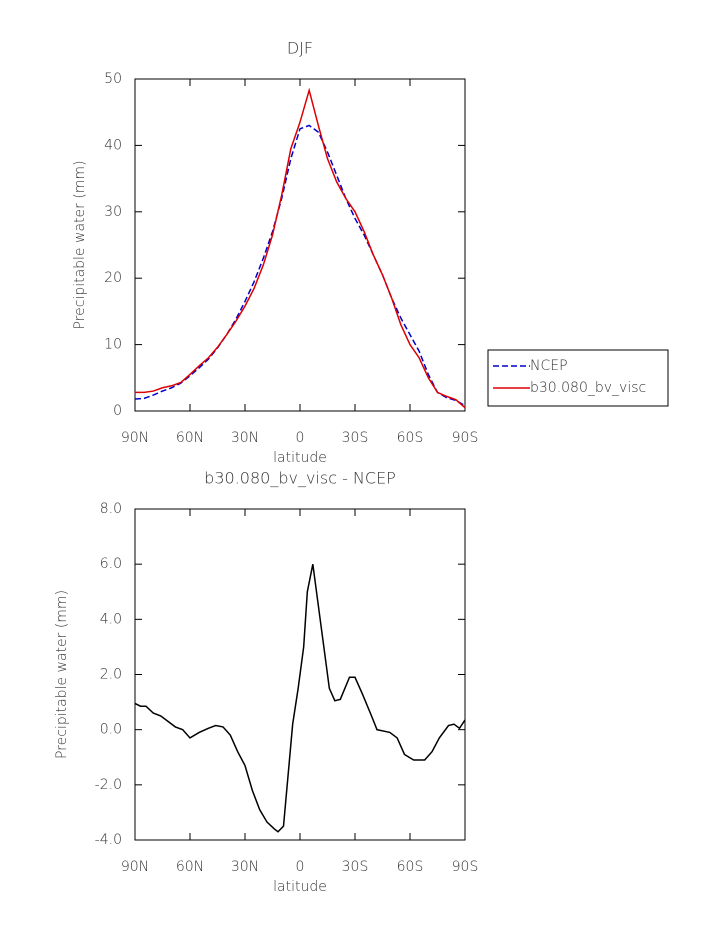 The height and width of the screenshot is (935, 723). What do you see at coordinates (111, 509) in the screenshot?
I see `y-tick-label: 8.0` at bounding box center [111, 509].